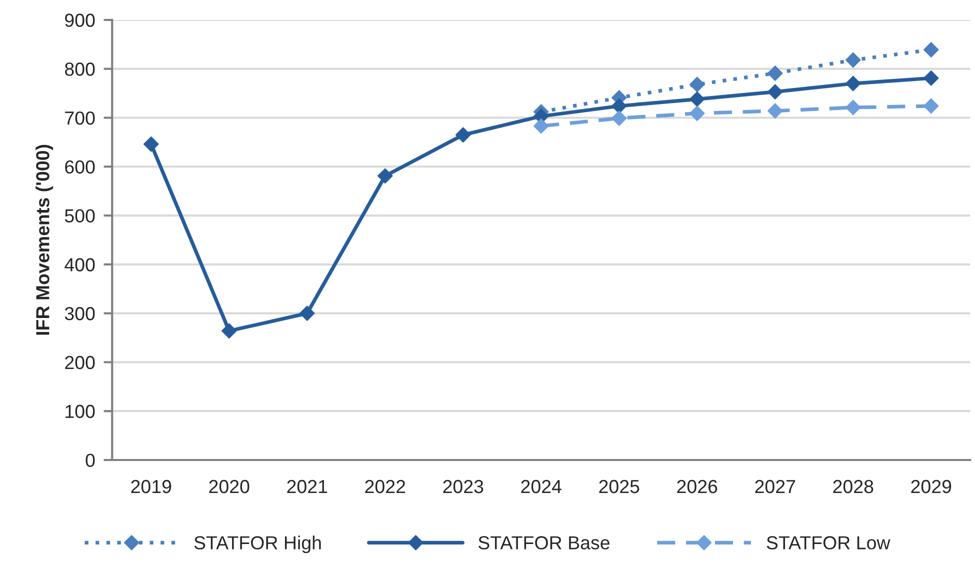 The width and height of the screenshot is (975, 570). Describe the element at coordinates (544, 543) in the screenshot. I see `legend-label: STATFOR Base` at that location.